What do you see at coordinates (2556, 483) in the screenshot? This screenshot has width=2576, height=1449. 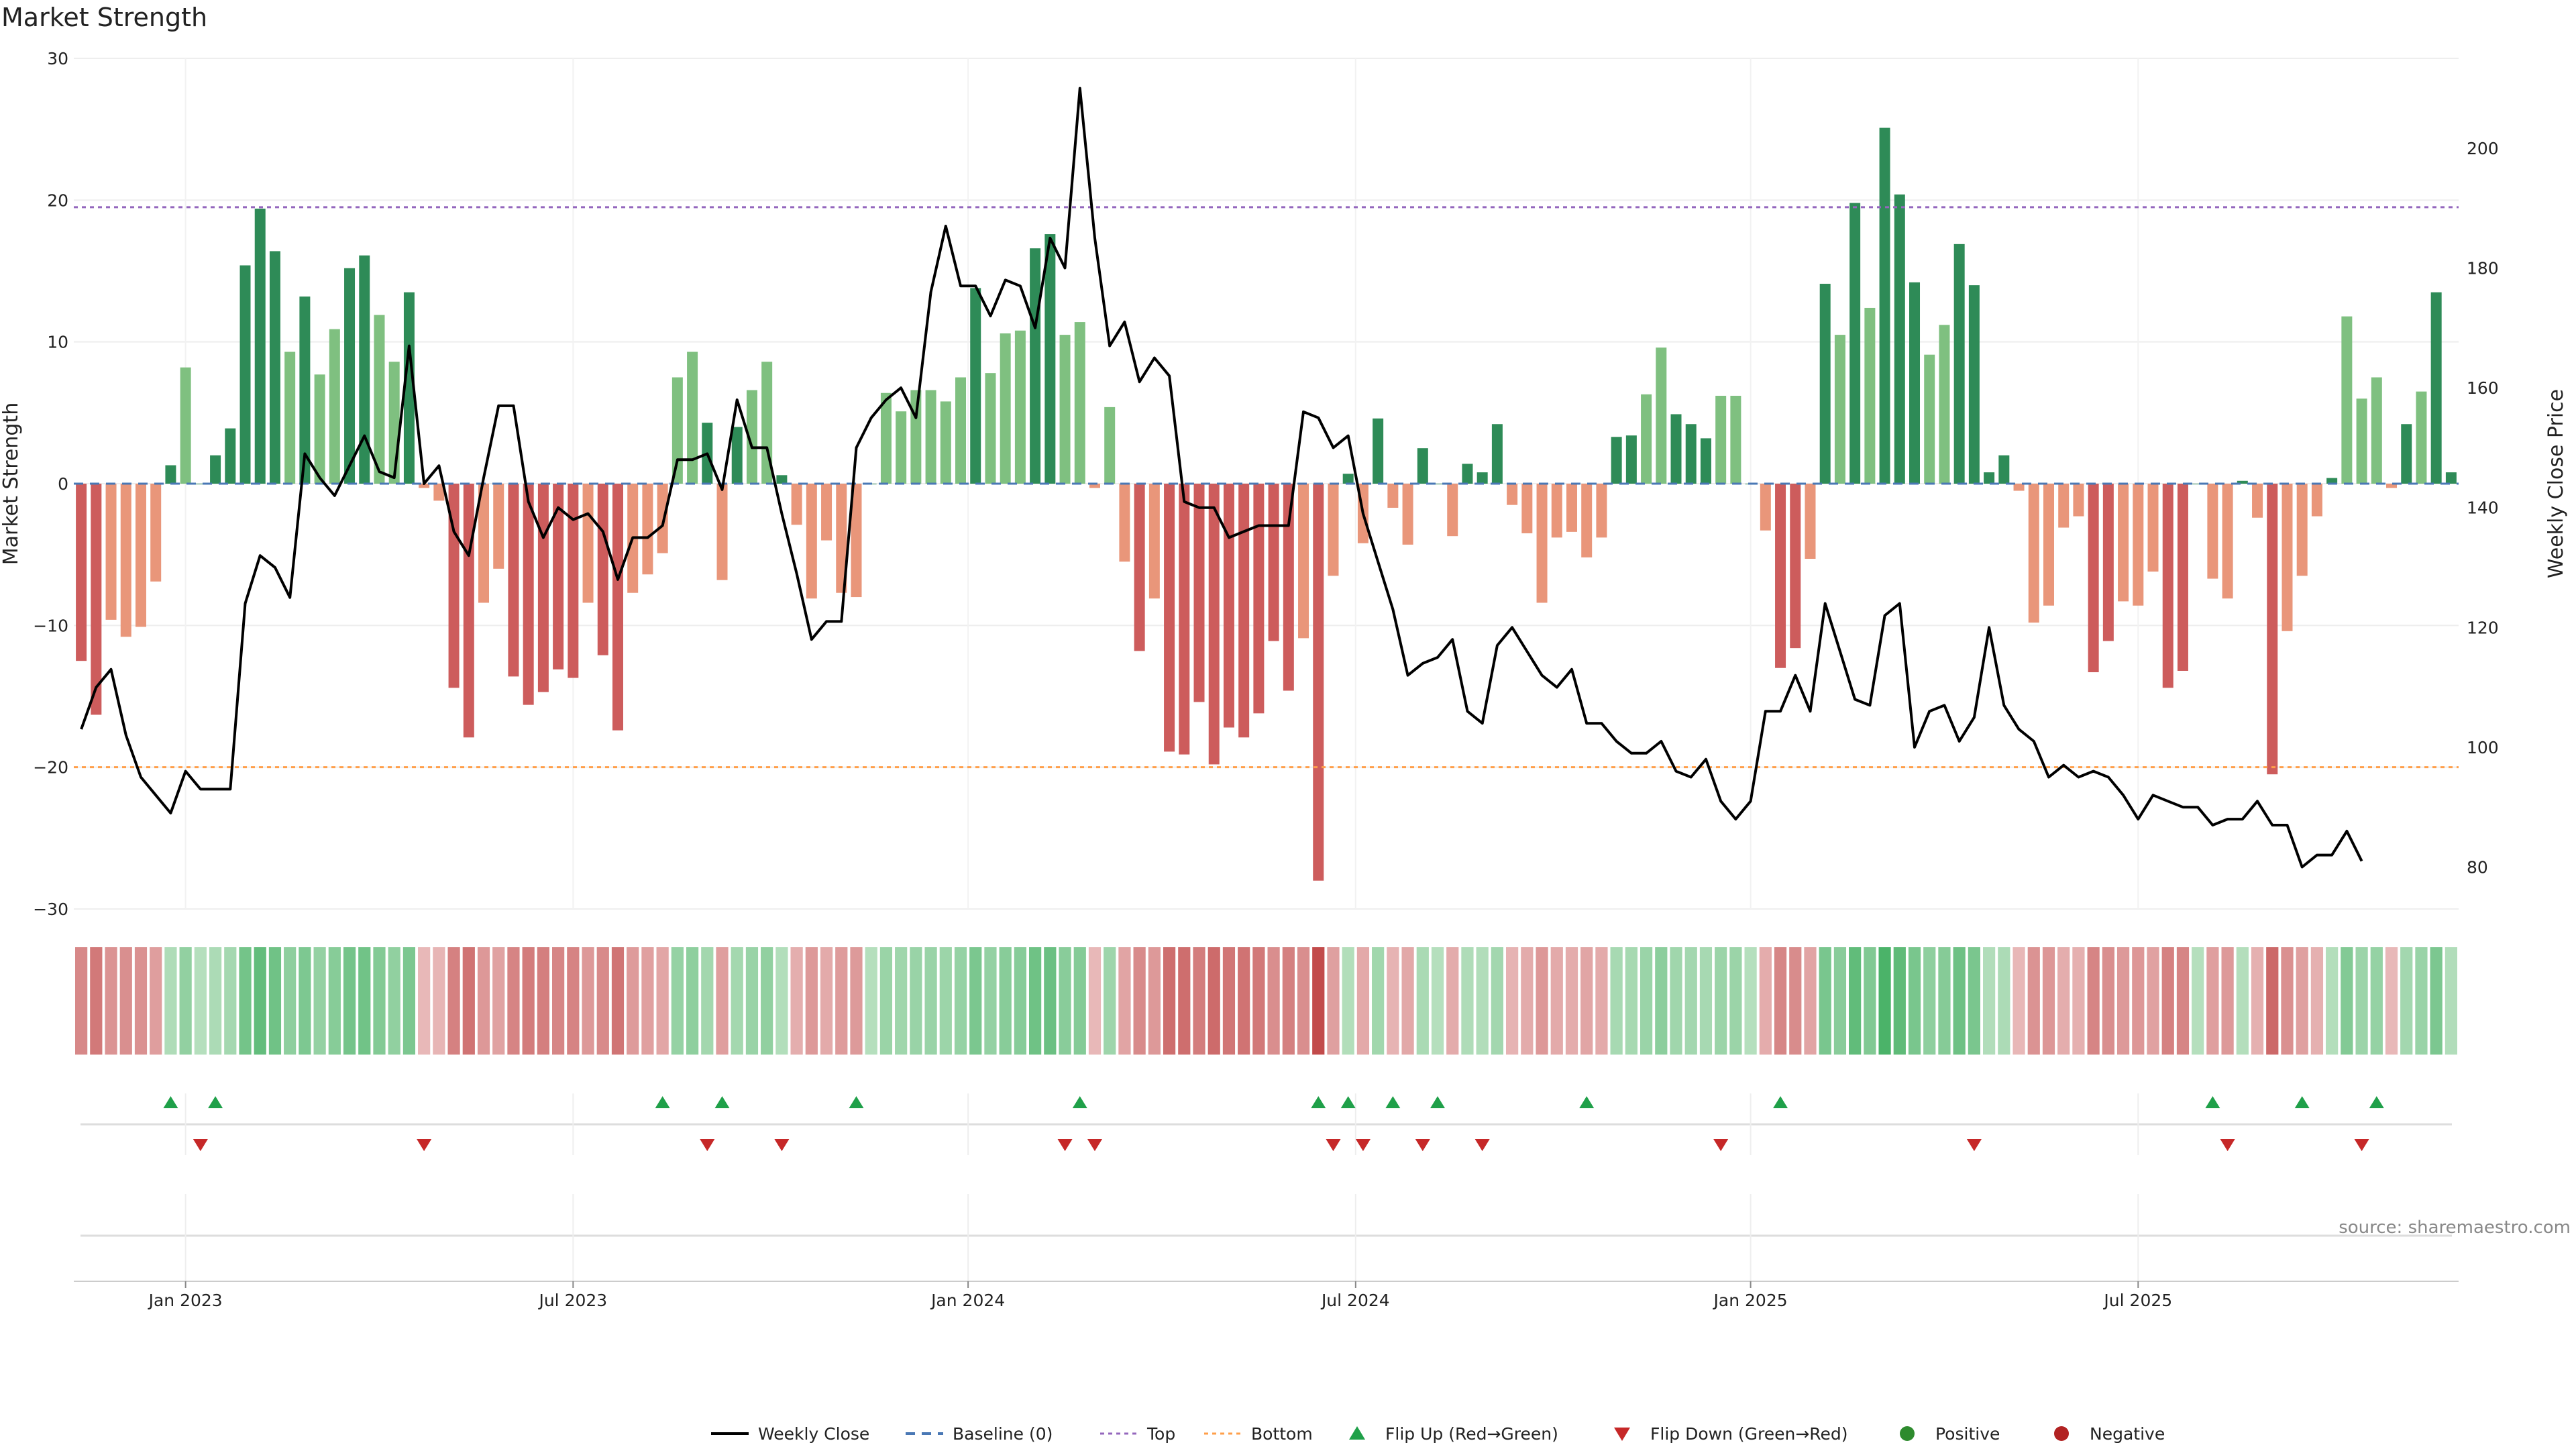 I see `right-axis-title: Weekly Close Price` at bounding box center [2556, 483].